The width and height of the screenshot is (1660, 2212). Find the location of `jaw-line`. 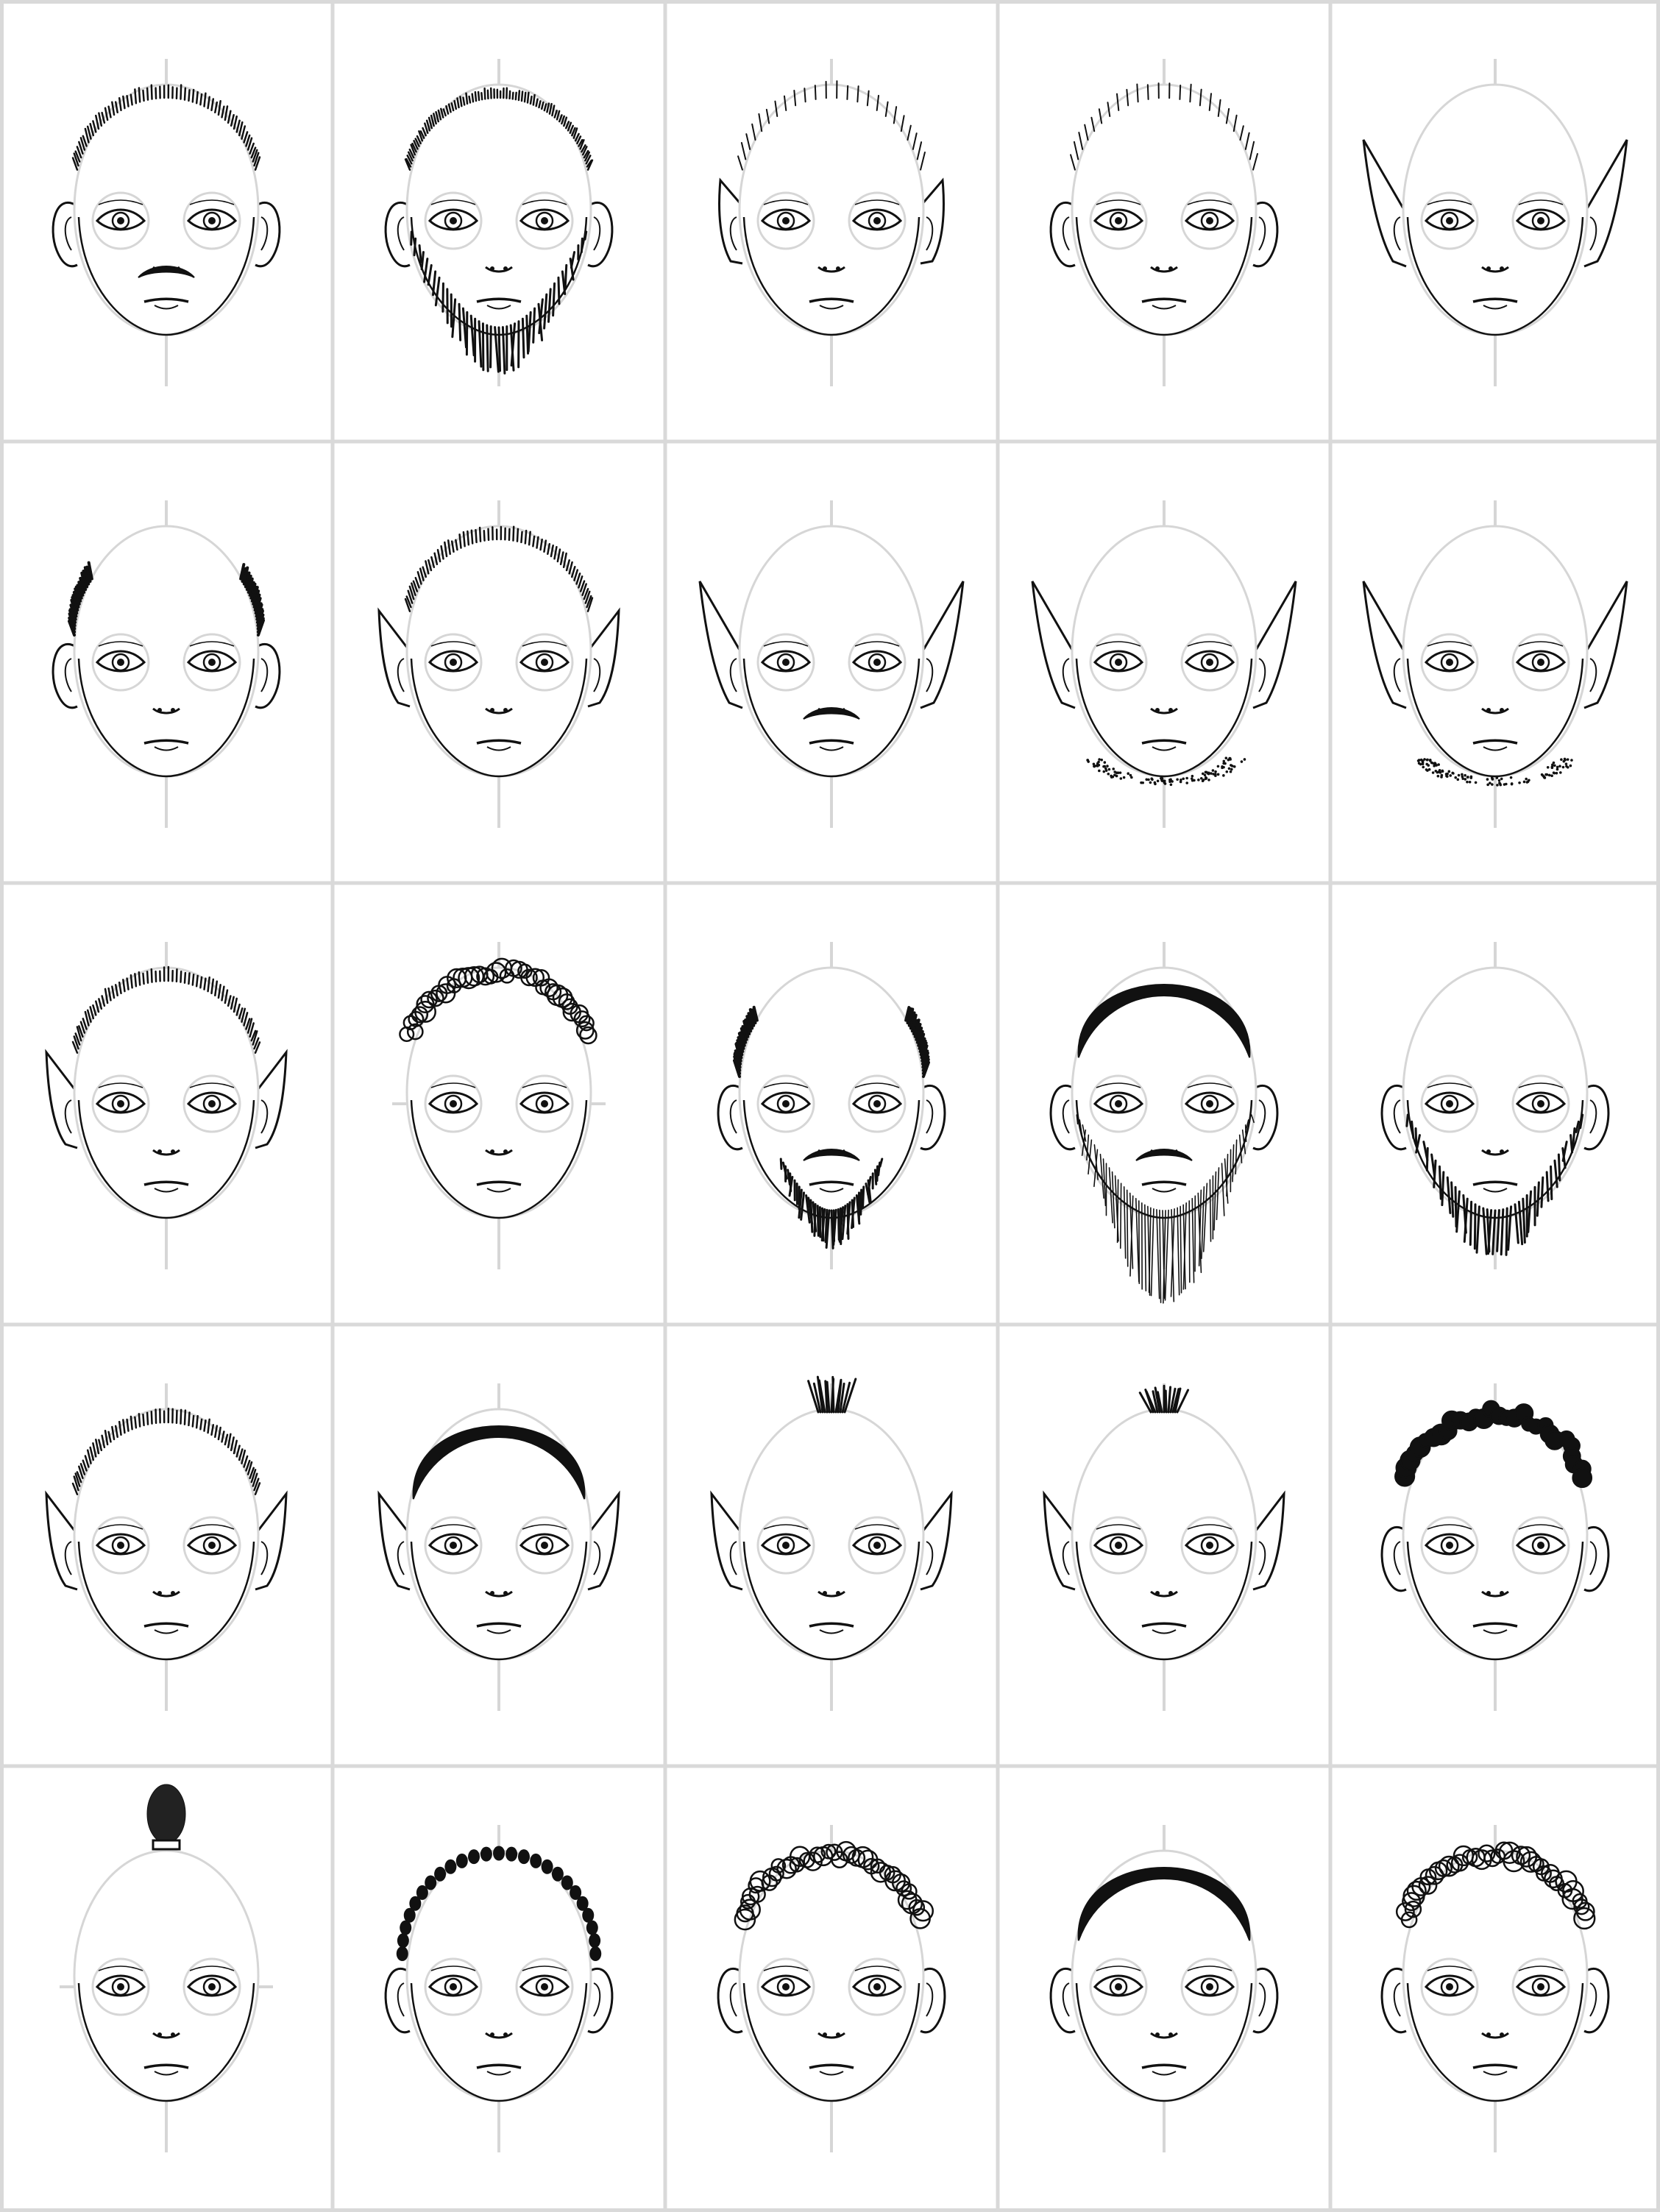

jaw-line is located at coordinates (1164, 718).